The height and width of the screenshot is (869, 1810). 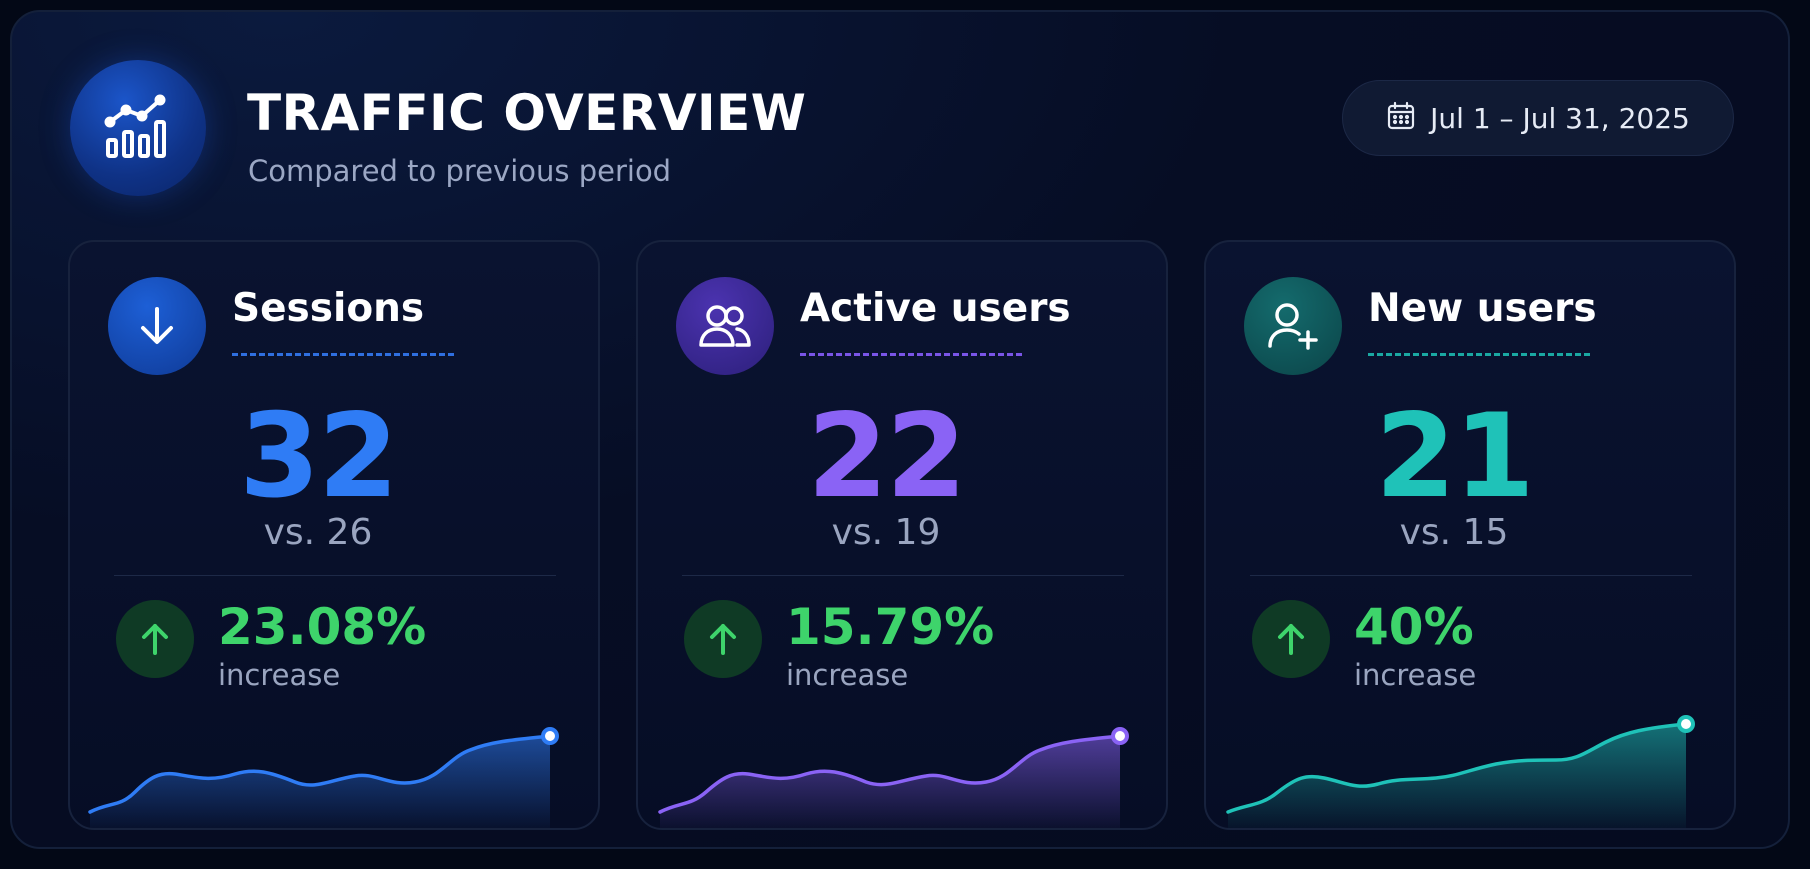 I want to click on metric-value: 21, so click(x=1454, y=456).